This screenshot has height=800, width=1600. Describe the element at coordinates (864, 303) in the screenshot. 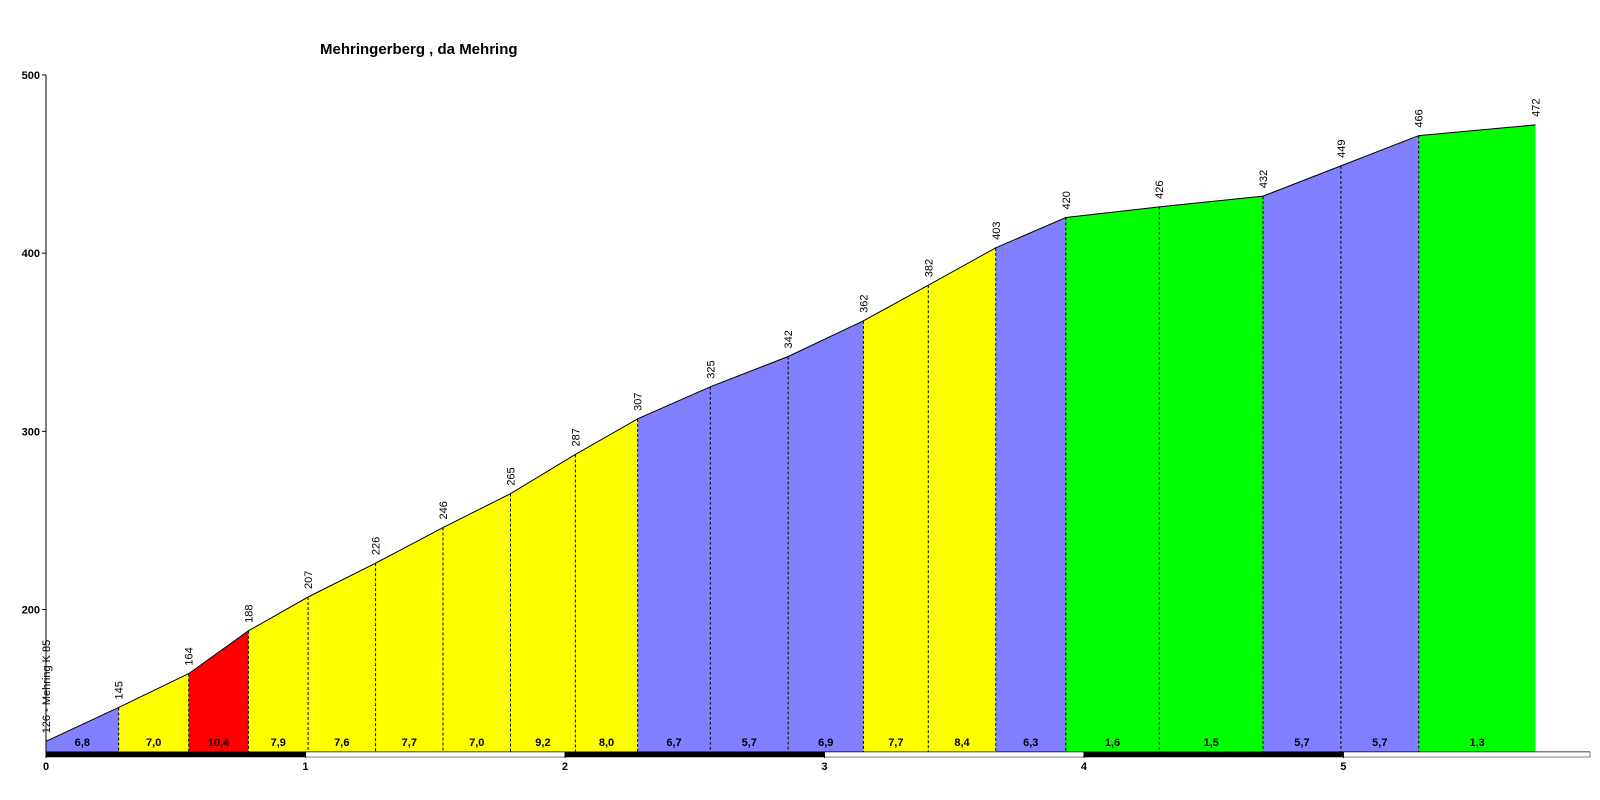

I see `elevation-label: 362` at that location.